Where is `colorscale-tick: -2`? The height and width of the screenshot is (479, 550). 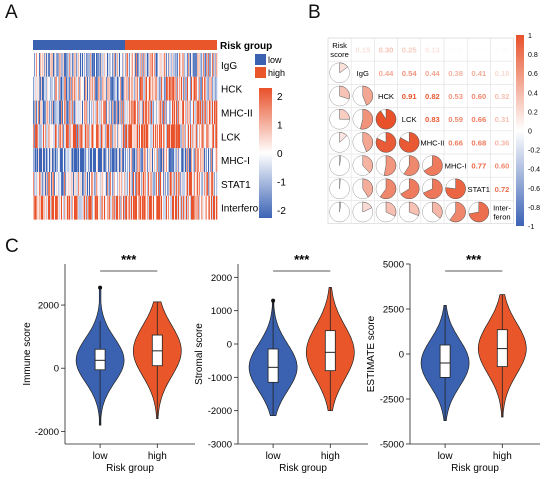 colorscale-tick: -2 is located at coordinates (281, 211).